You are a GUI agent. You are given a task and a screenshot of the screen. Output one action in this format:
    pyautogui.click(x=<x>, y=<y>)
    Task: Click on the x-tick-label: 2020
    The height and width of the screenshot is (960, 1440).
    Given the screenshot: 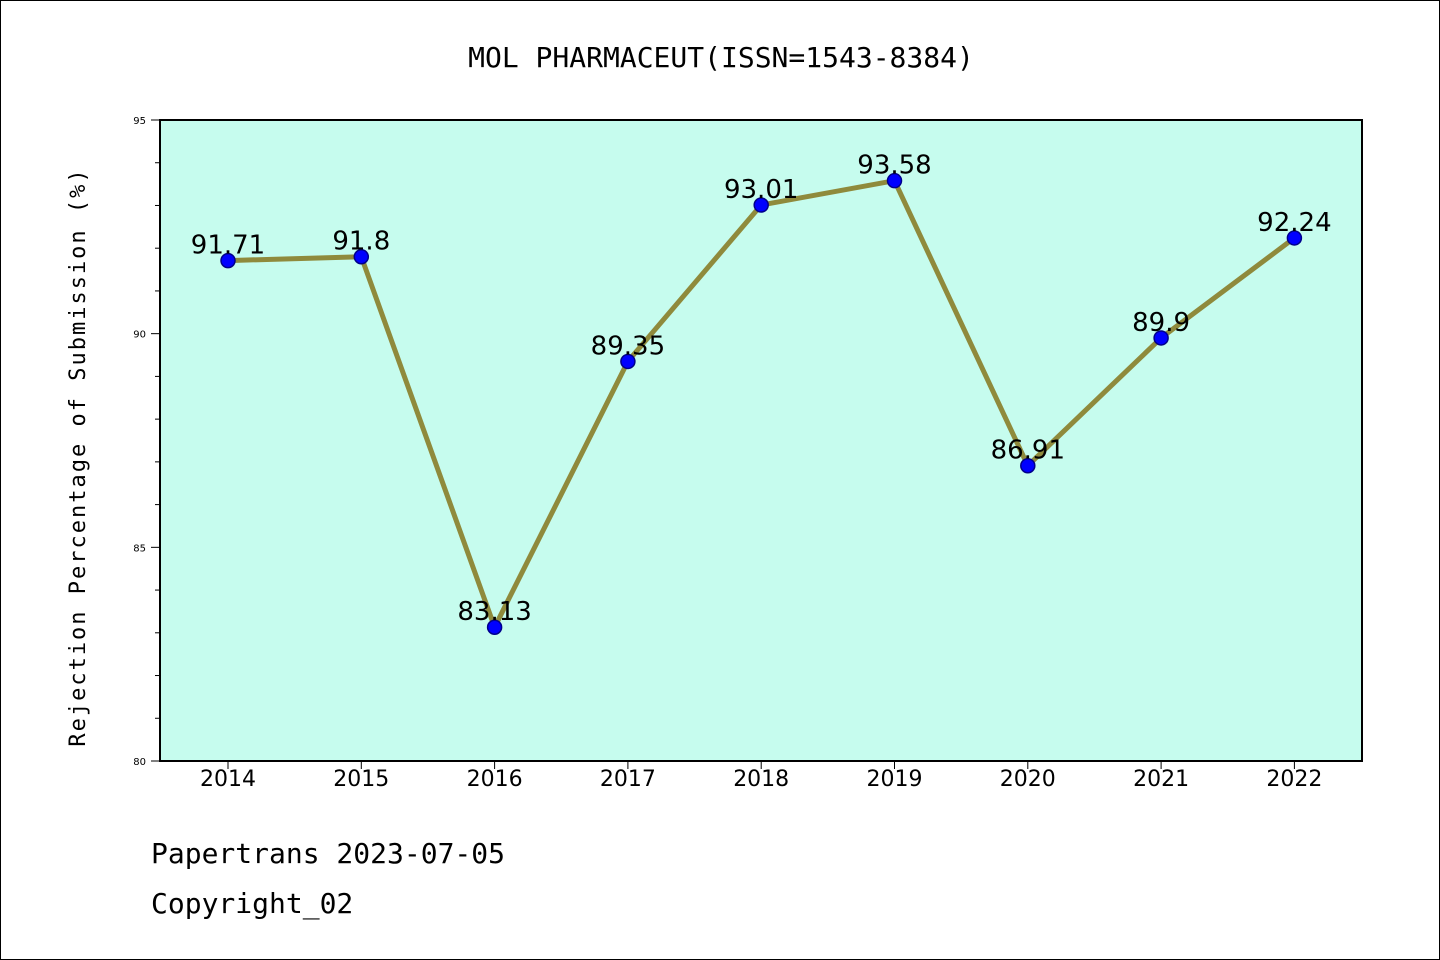 What is the action you would take?
    pyautogui.click(x=1028, y=779)
    